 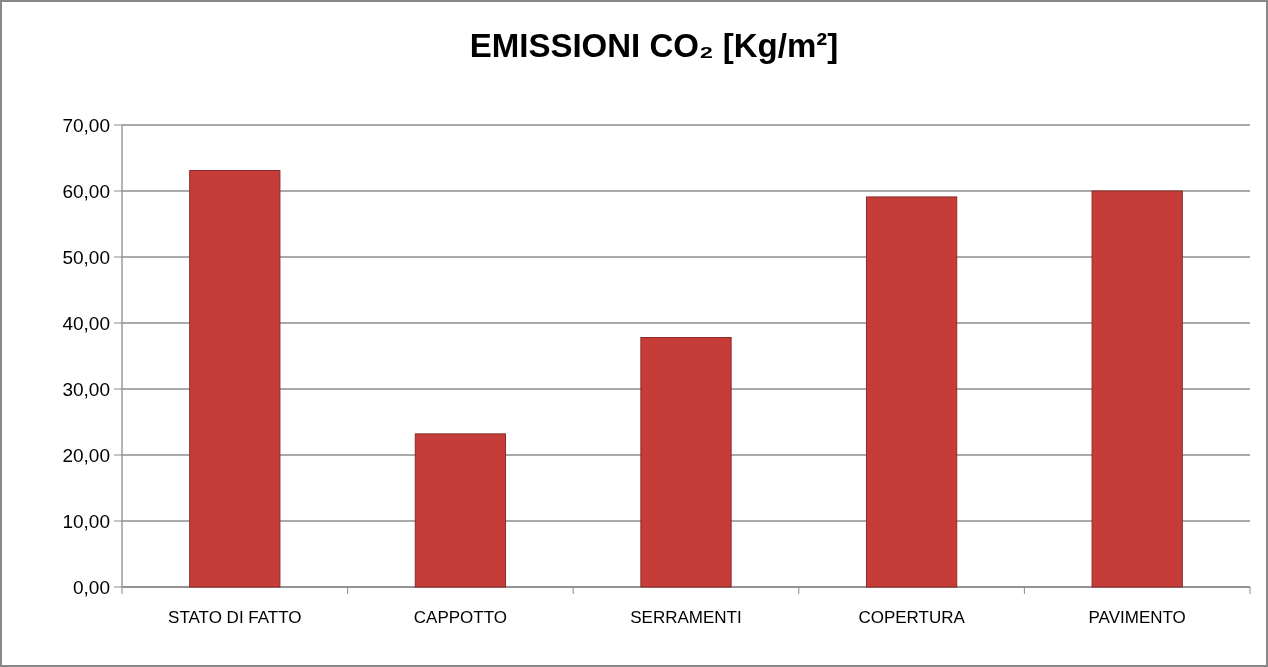 I want to click on x-tick-label: STATO DI FATTO, so click(x=235, y=617).